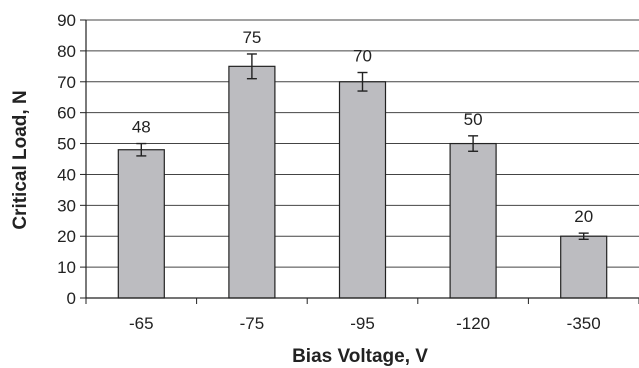 Image resolution: width=639 pixels, height=368 pixels. Describe the element at coordinates (362, 190) in the screenshot. I see `bar--95` at that location.